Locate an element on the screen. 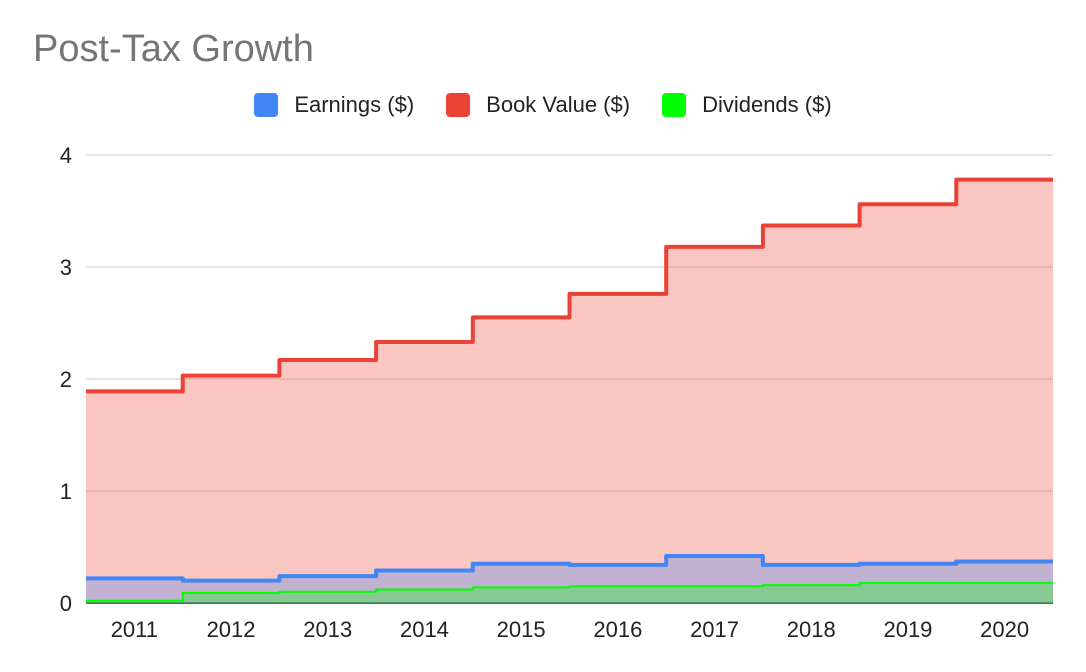 This screenshot has width=1086, height=672. x-tick-label-2012: 2012 is located at coordinates (231, 629).